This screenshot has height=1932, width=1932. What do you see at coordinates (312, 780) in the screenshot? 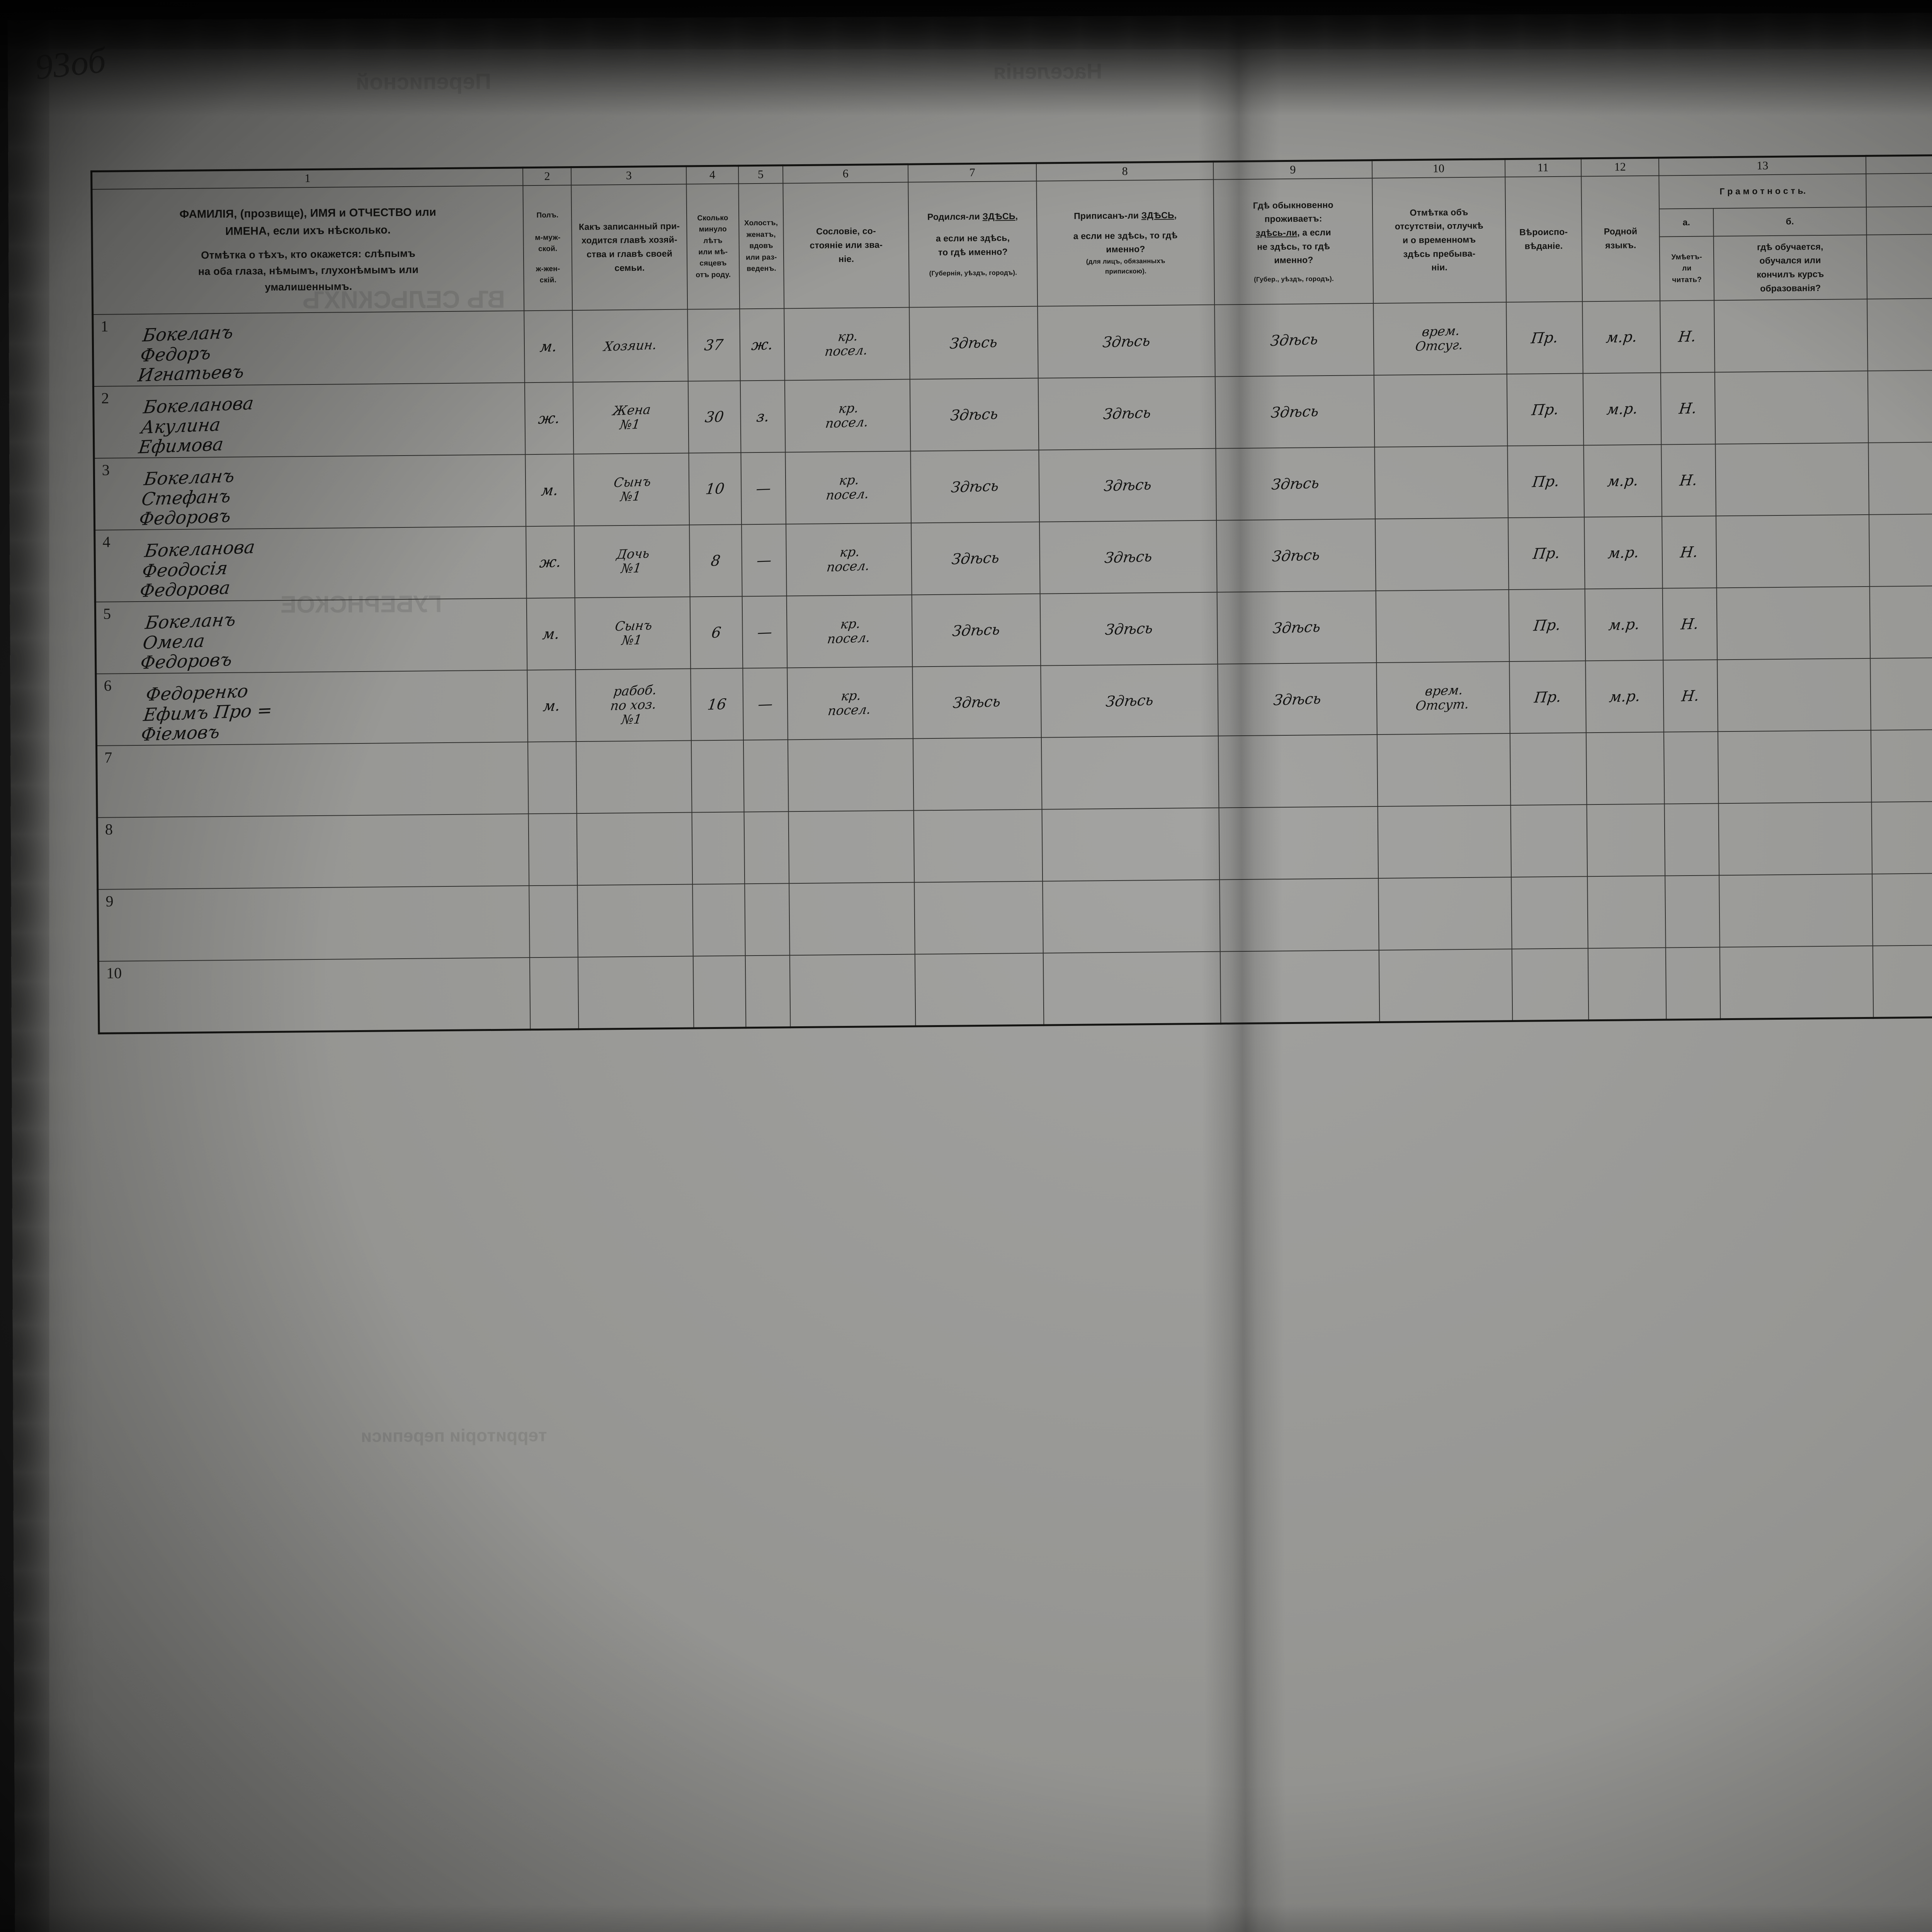
I see `person-name-cell: 7` at bounding box center [312, 780].